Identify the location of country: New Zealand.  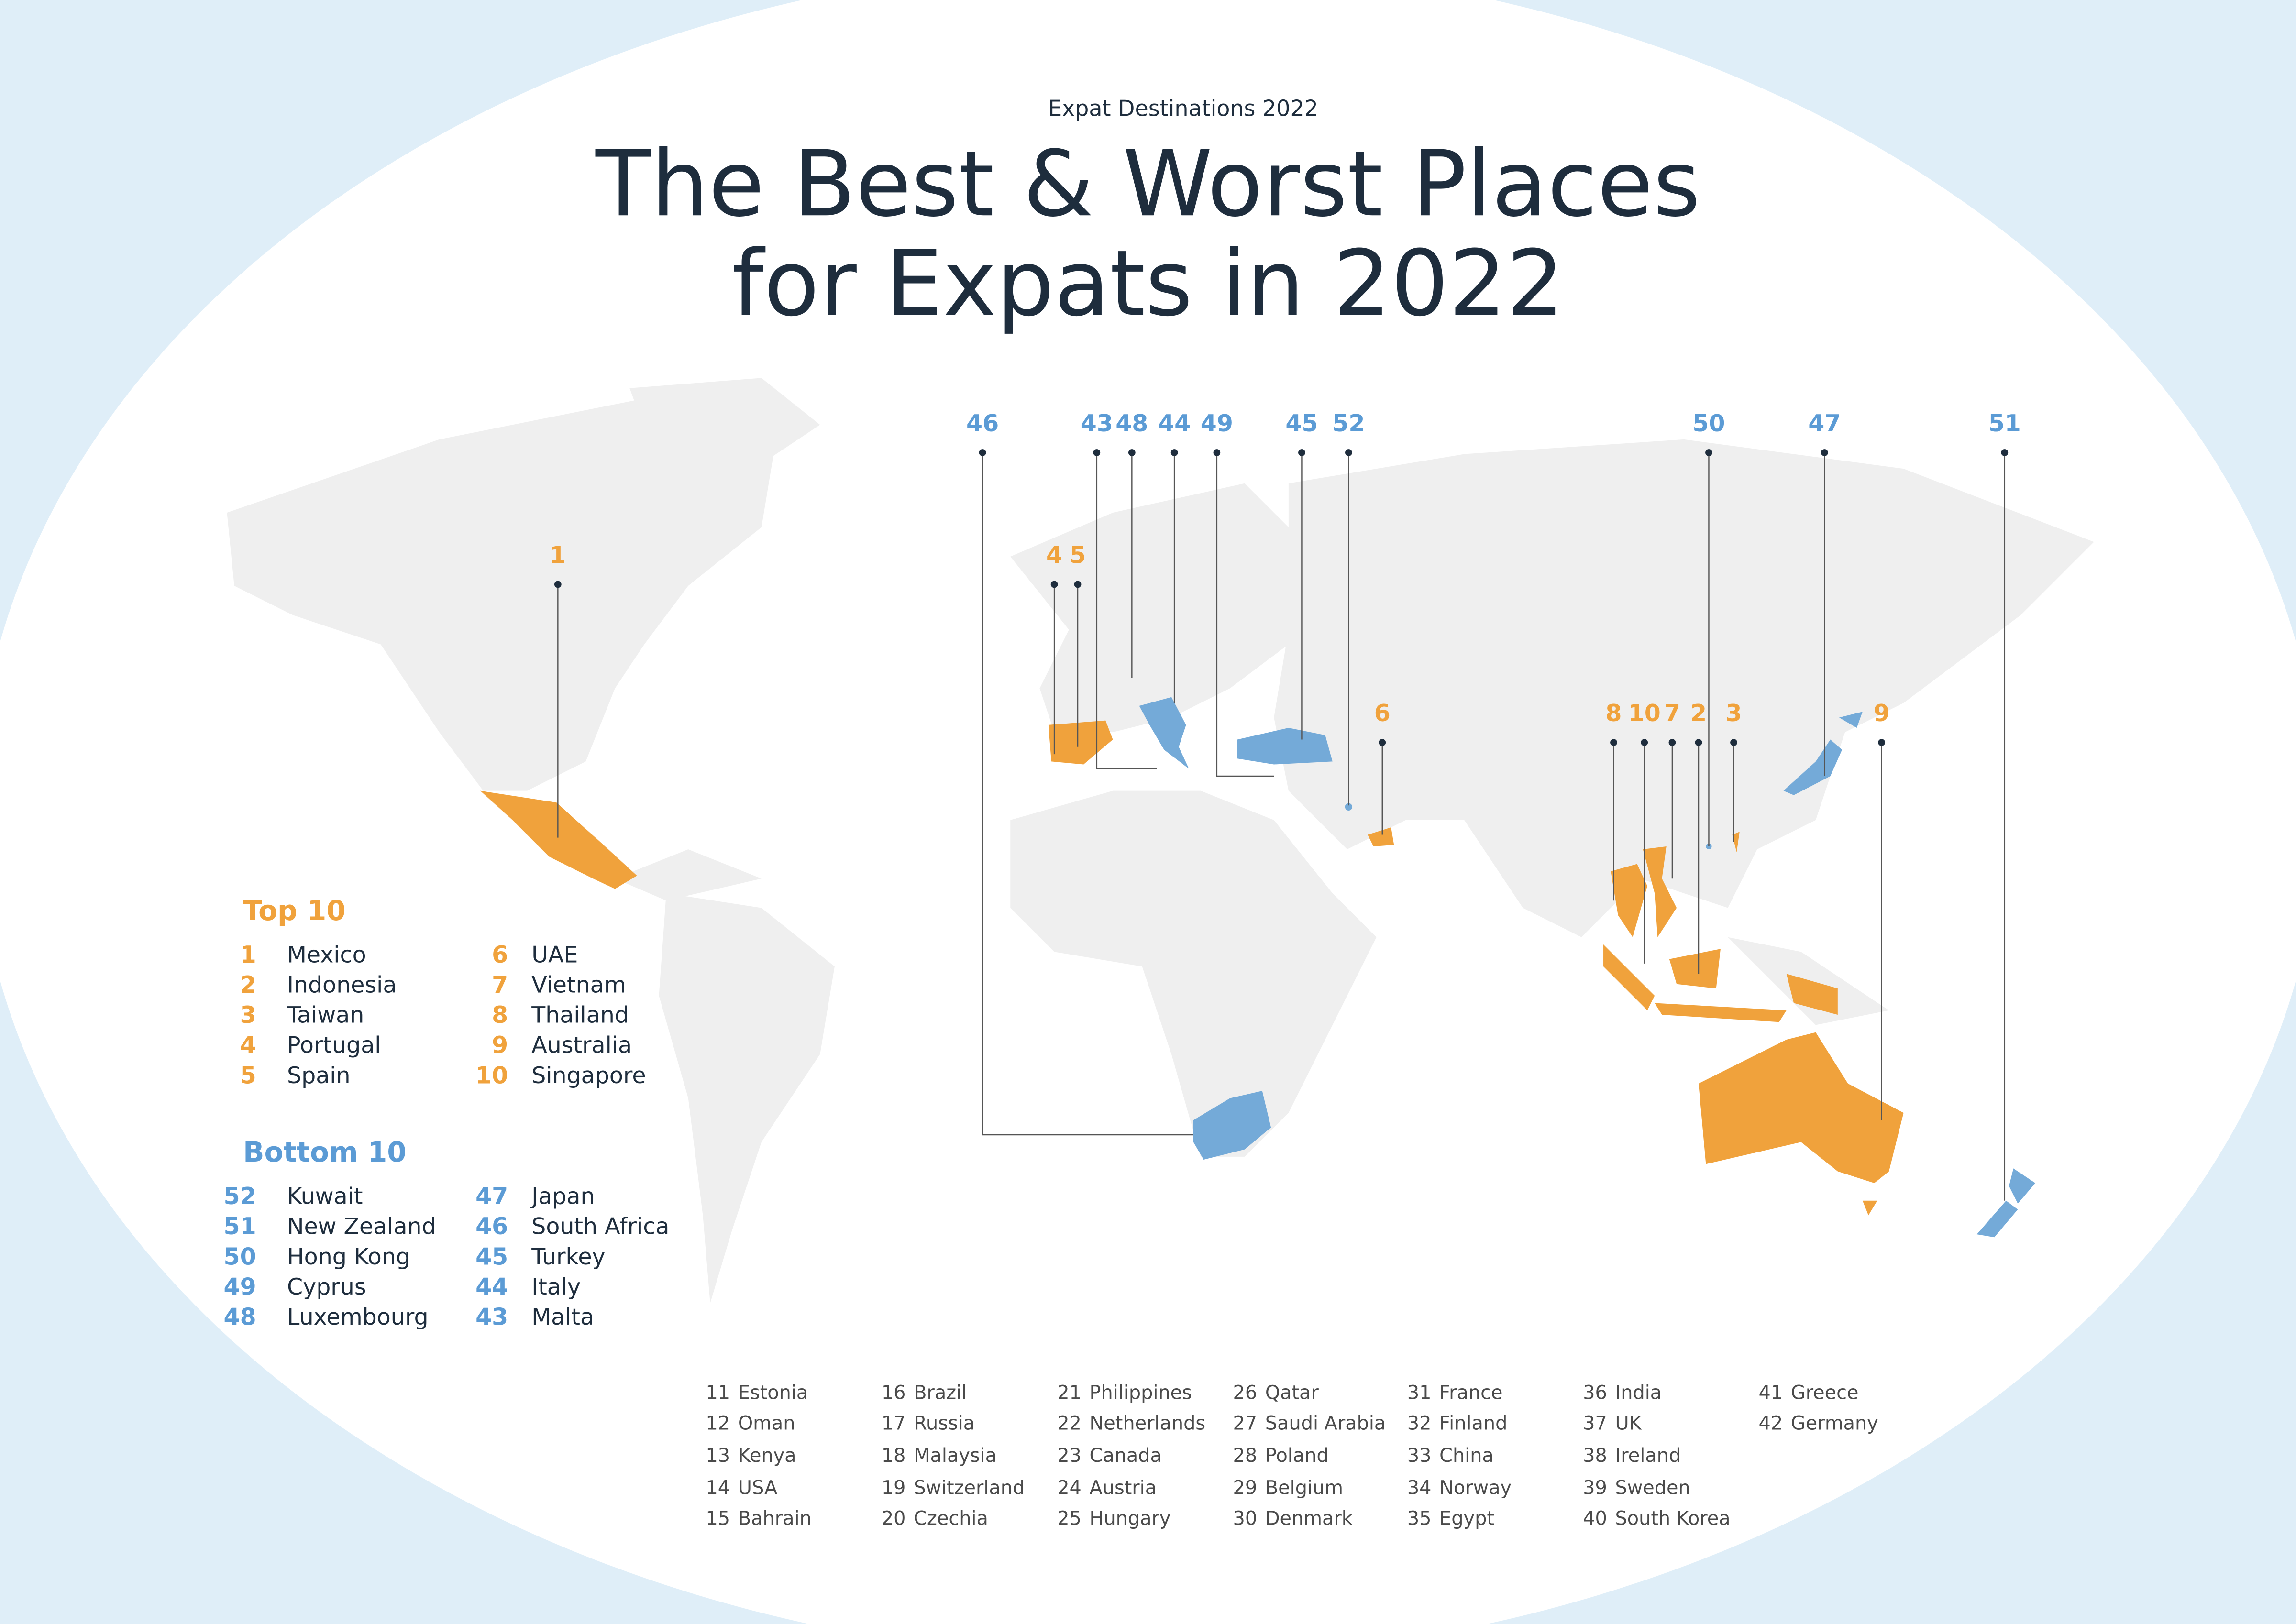
(362, 1227).